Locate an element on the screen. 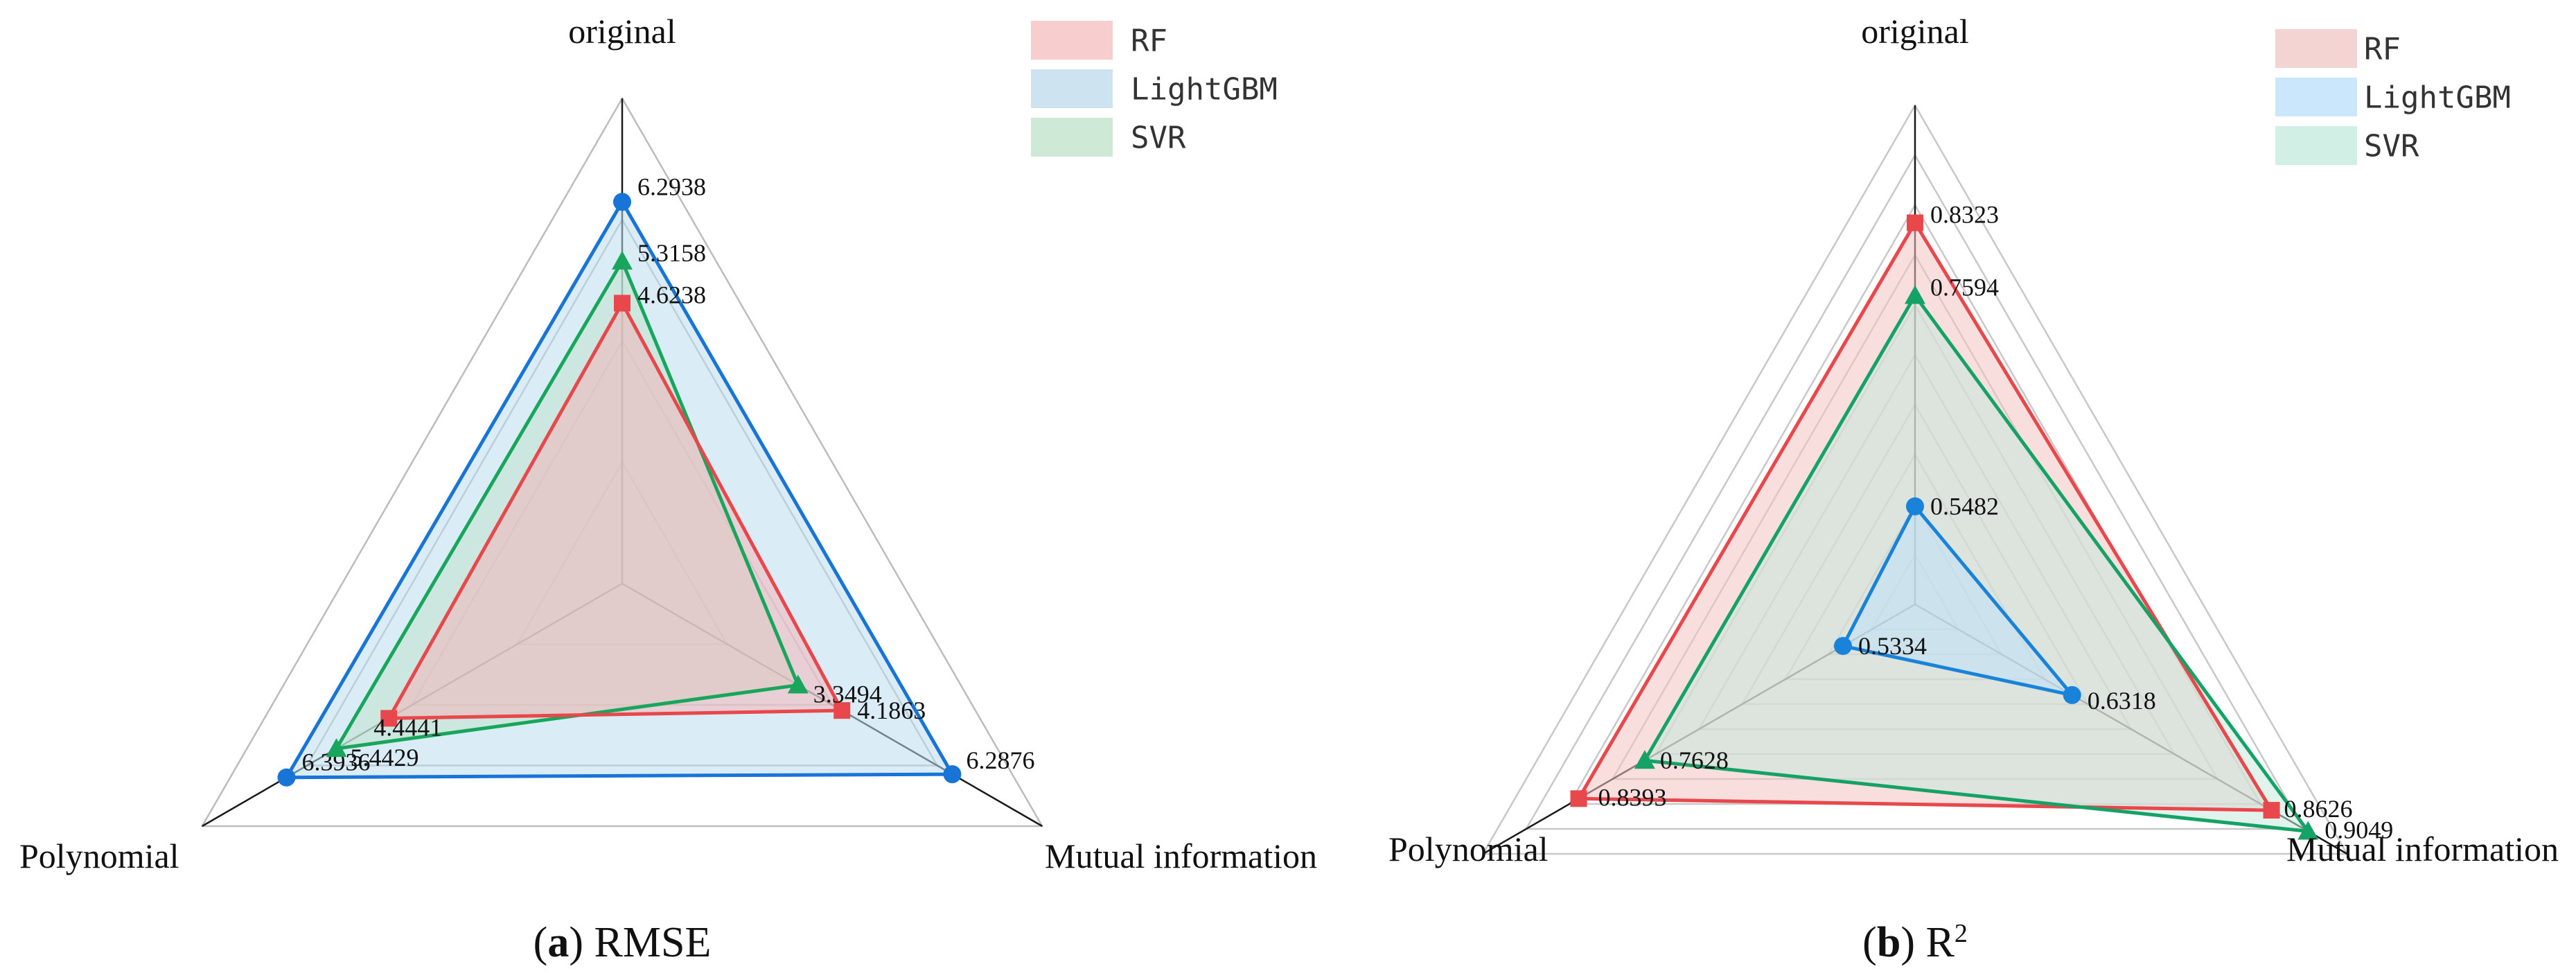 Image resolution: width=2576 pixels, height=980 pixels. data-label-rf-mutual-information: 0.8626 is located at coordinates (2318, 809).